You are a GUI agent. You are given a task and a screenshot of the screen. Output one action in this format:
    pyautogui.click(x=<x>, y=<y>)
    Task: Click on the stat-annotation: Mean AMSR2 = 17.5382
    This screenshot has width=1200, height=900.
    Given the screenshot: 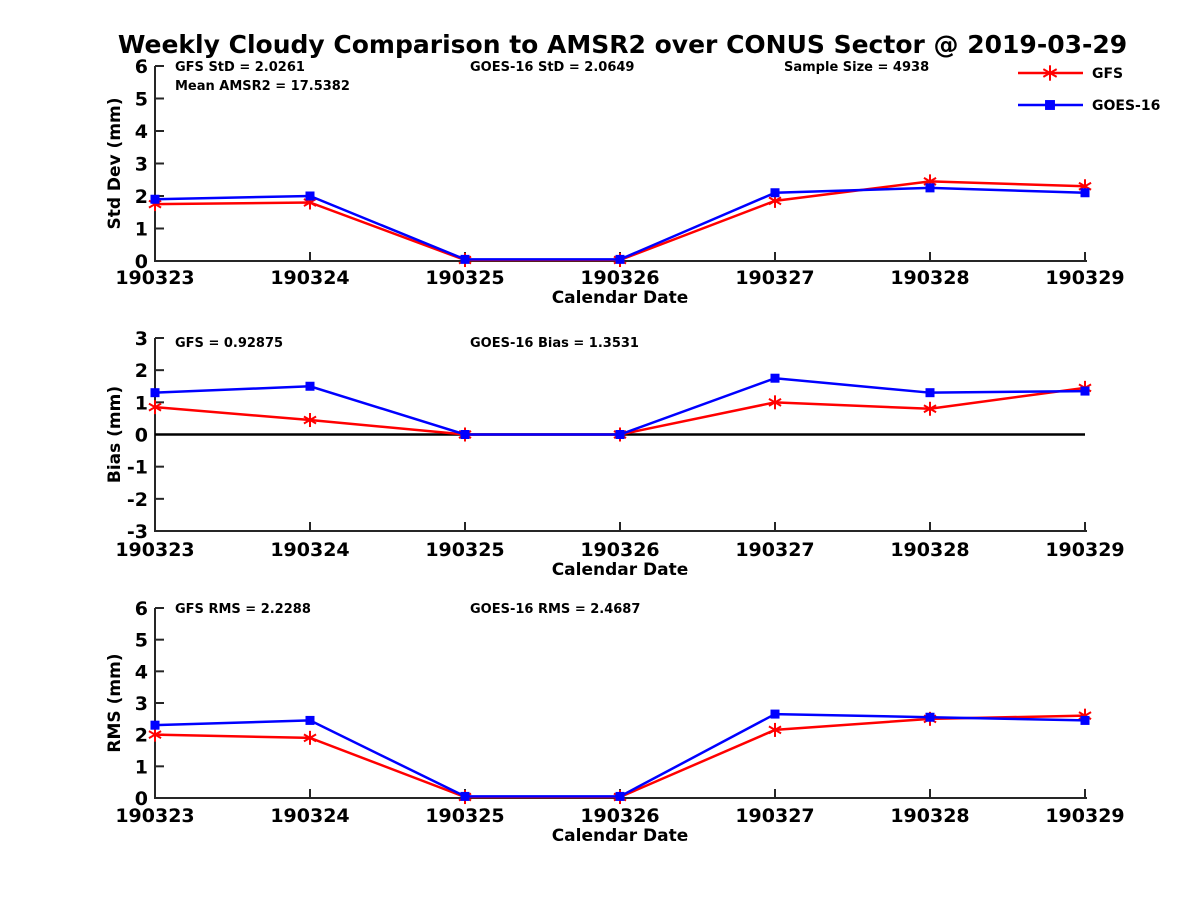 What is the action you would take?
    pyautogui.click(x=262, y=86)
    